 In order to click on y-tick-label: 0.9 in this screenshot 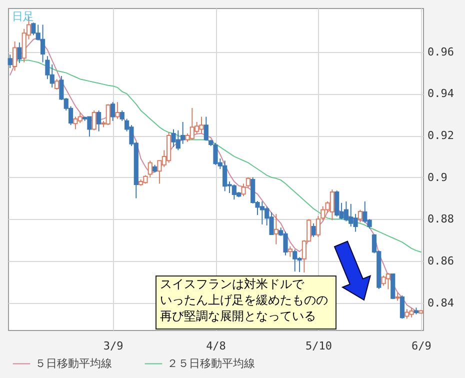, I will do `click(438, 177)`.